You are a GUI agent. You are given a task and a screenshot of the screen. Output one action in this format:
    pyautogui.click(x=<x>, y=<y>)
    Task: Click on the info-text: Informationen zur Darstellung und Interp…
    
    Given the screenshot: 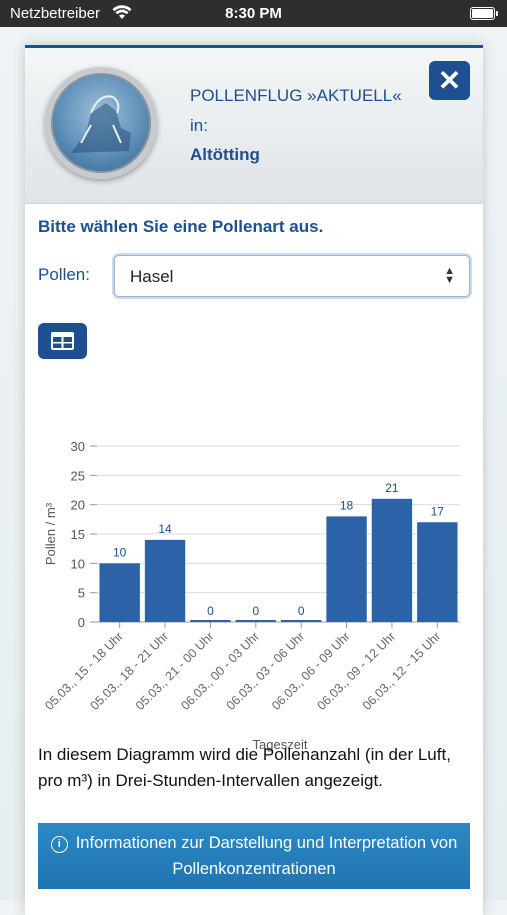 What is the action you would take?
    pyautogui.click(x=266, y=856)
    